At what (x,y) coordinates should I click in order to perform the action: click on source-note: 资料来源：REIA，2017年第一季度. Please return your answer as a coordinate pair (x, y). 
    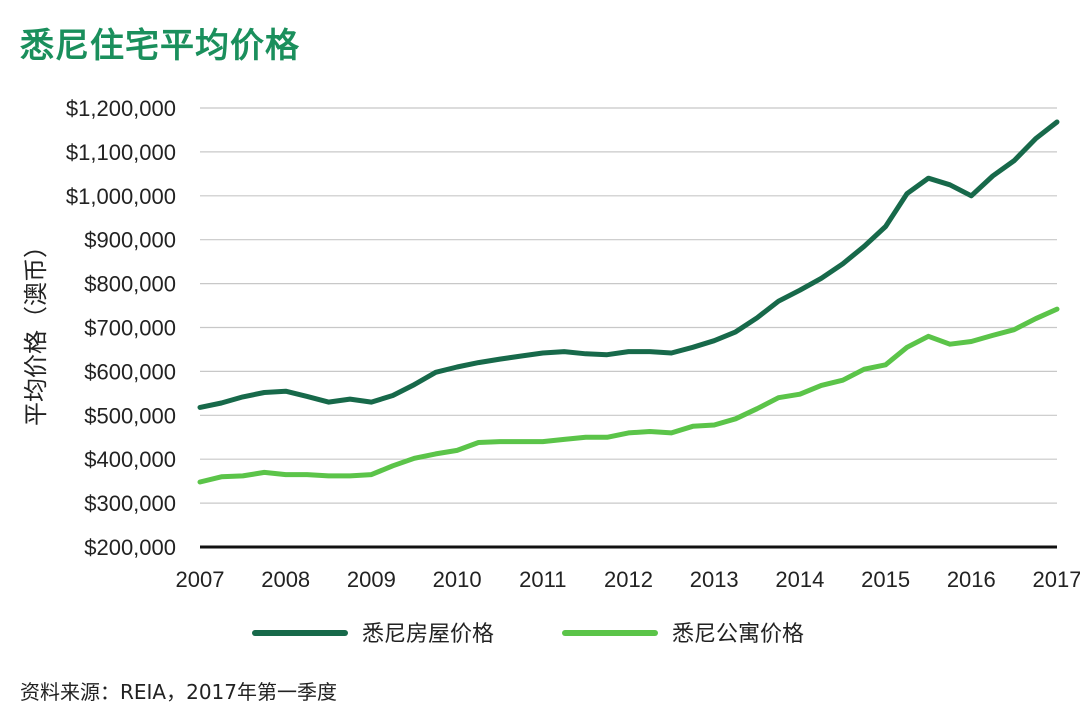
    Looking at the image, I should click on (179, 692).